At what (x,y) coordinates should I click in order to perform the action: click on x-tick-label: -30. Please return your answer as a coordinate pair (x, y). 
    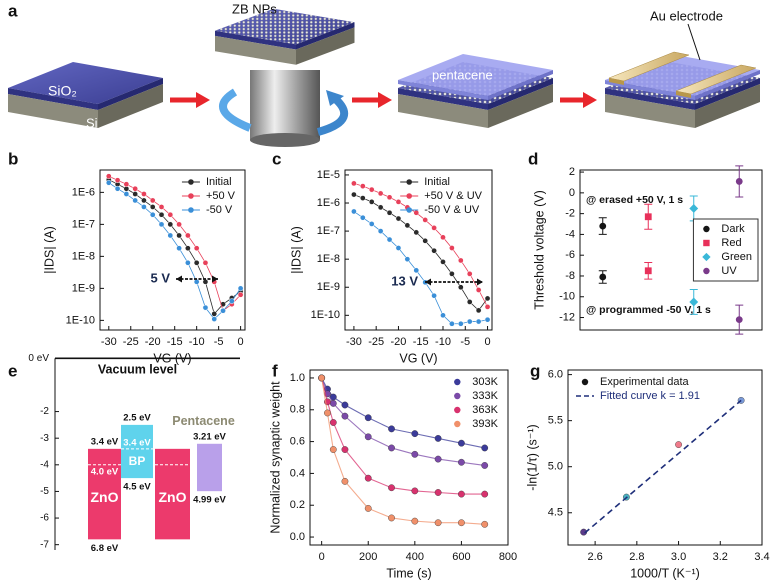
    Looking at the image, I should click on (109, 342).